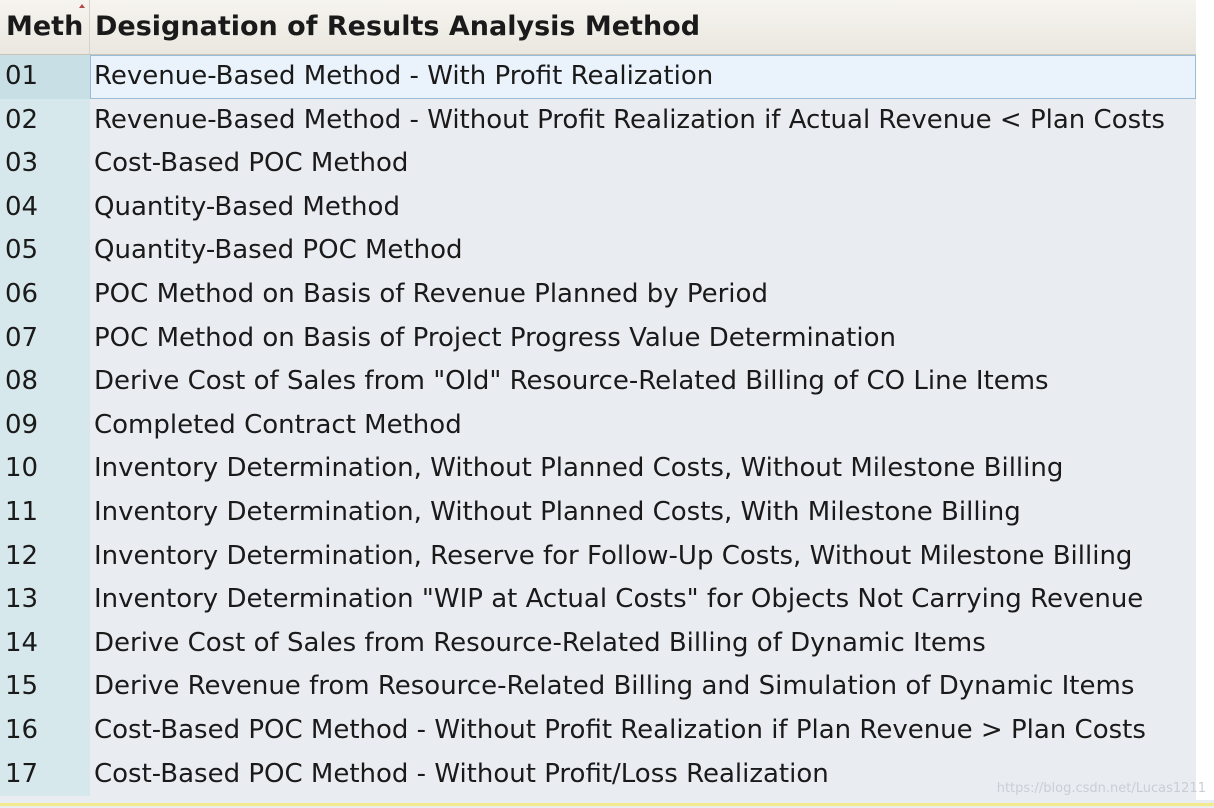 The height and width of the screenshot is (808, 1214). What do you see at coordinates (82, 6) in the screenshot?
I see `sort-indicator-icon` at bounding box center [82, 6].